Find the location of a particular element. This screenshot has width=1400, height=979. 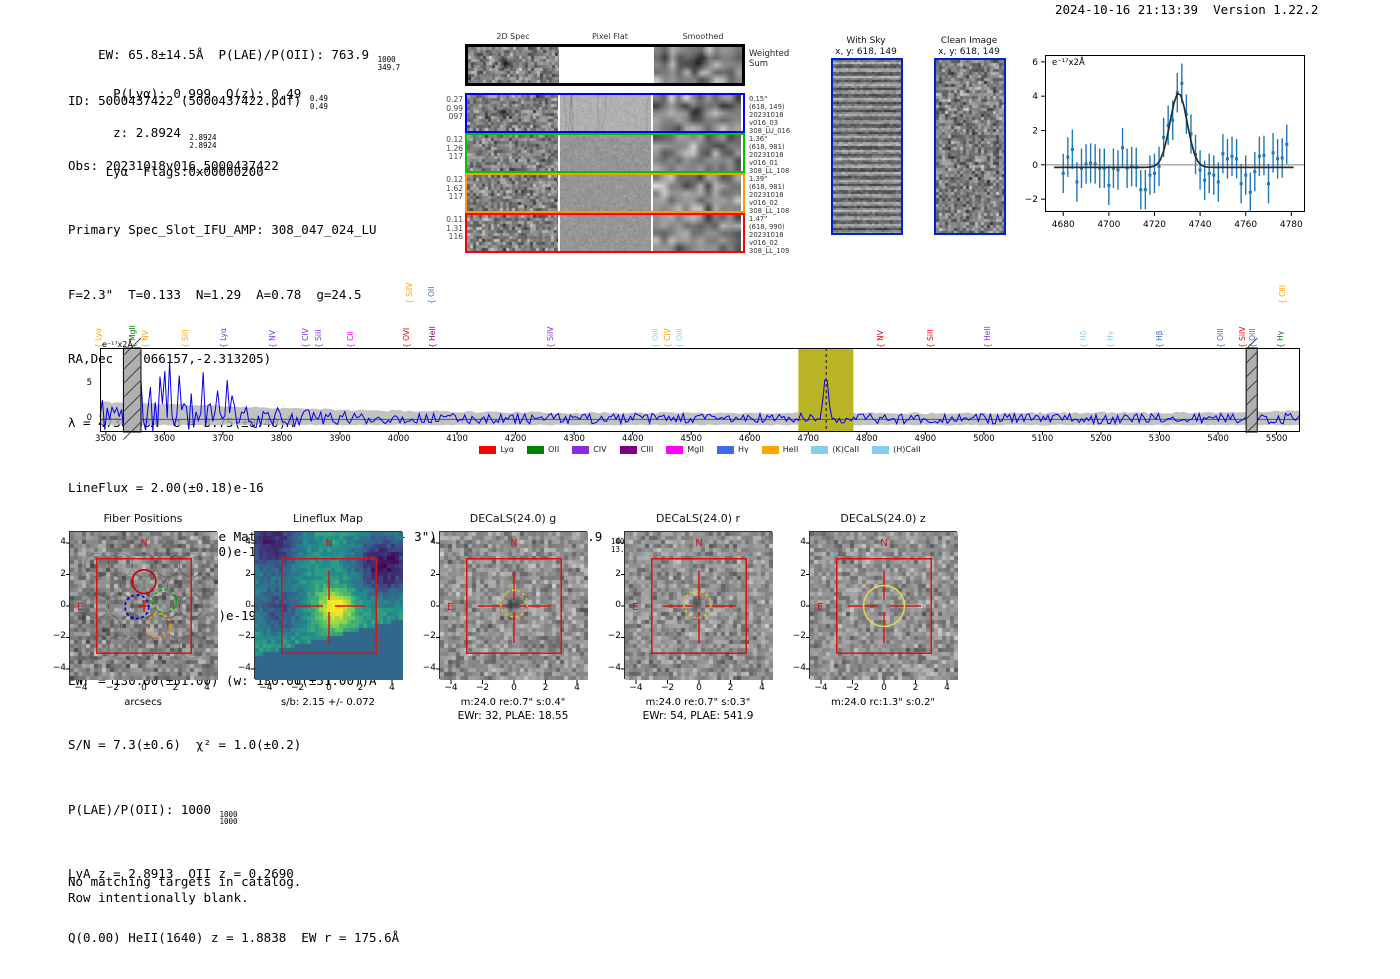

cutout-xtick-label: −2 is located at coordinates (297, 688).